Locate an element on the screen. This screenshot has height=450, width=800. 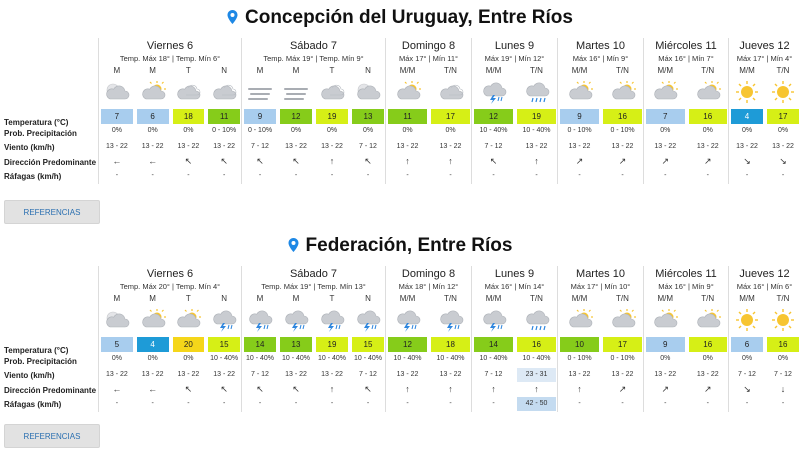
sun-icon is located at coordinates (747, 92).